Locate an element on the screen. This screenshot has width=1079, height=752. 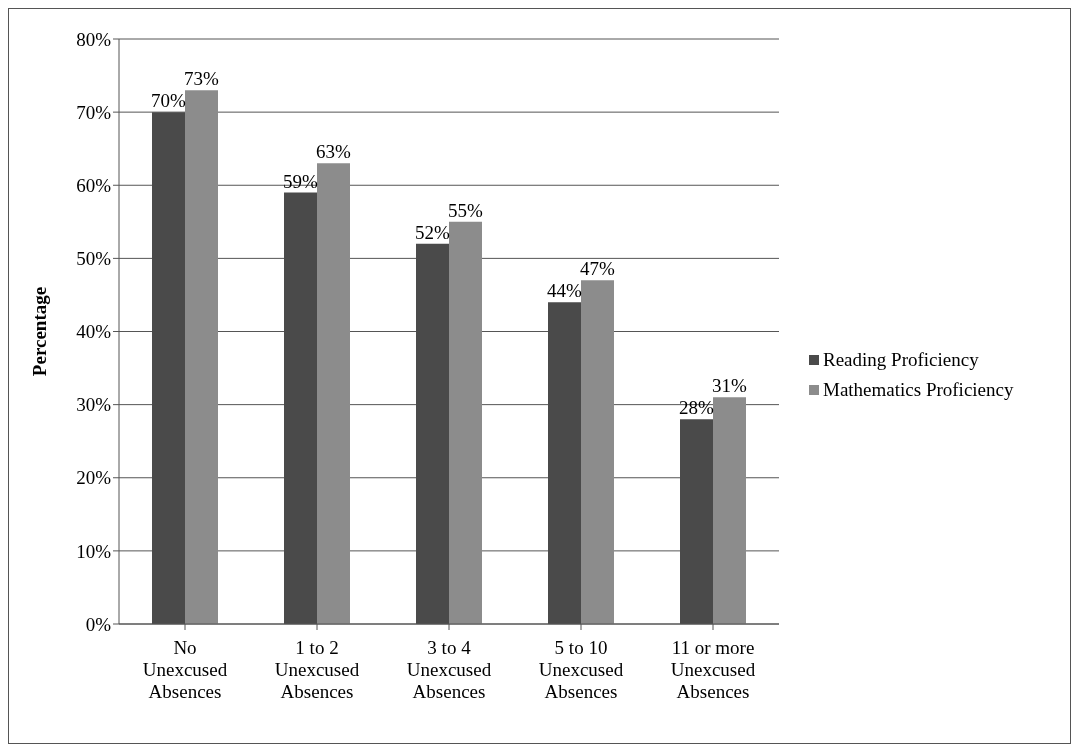
y-tick-label: 40% is located at coordinates (94, 332).